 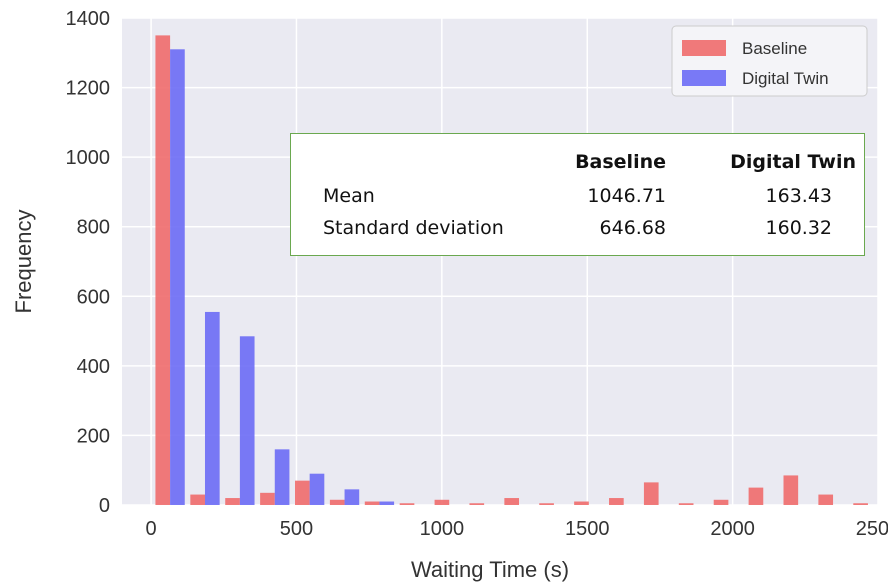 What do you see at coordinates (104, 506) in the screenshot?
I see `y-tick-label: 0` at bounding box center [104, 506].